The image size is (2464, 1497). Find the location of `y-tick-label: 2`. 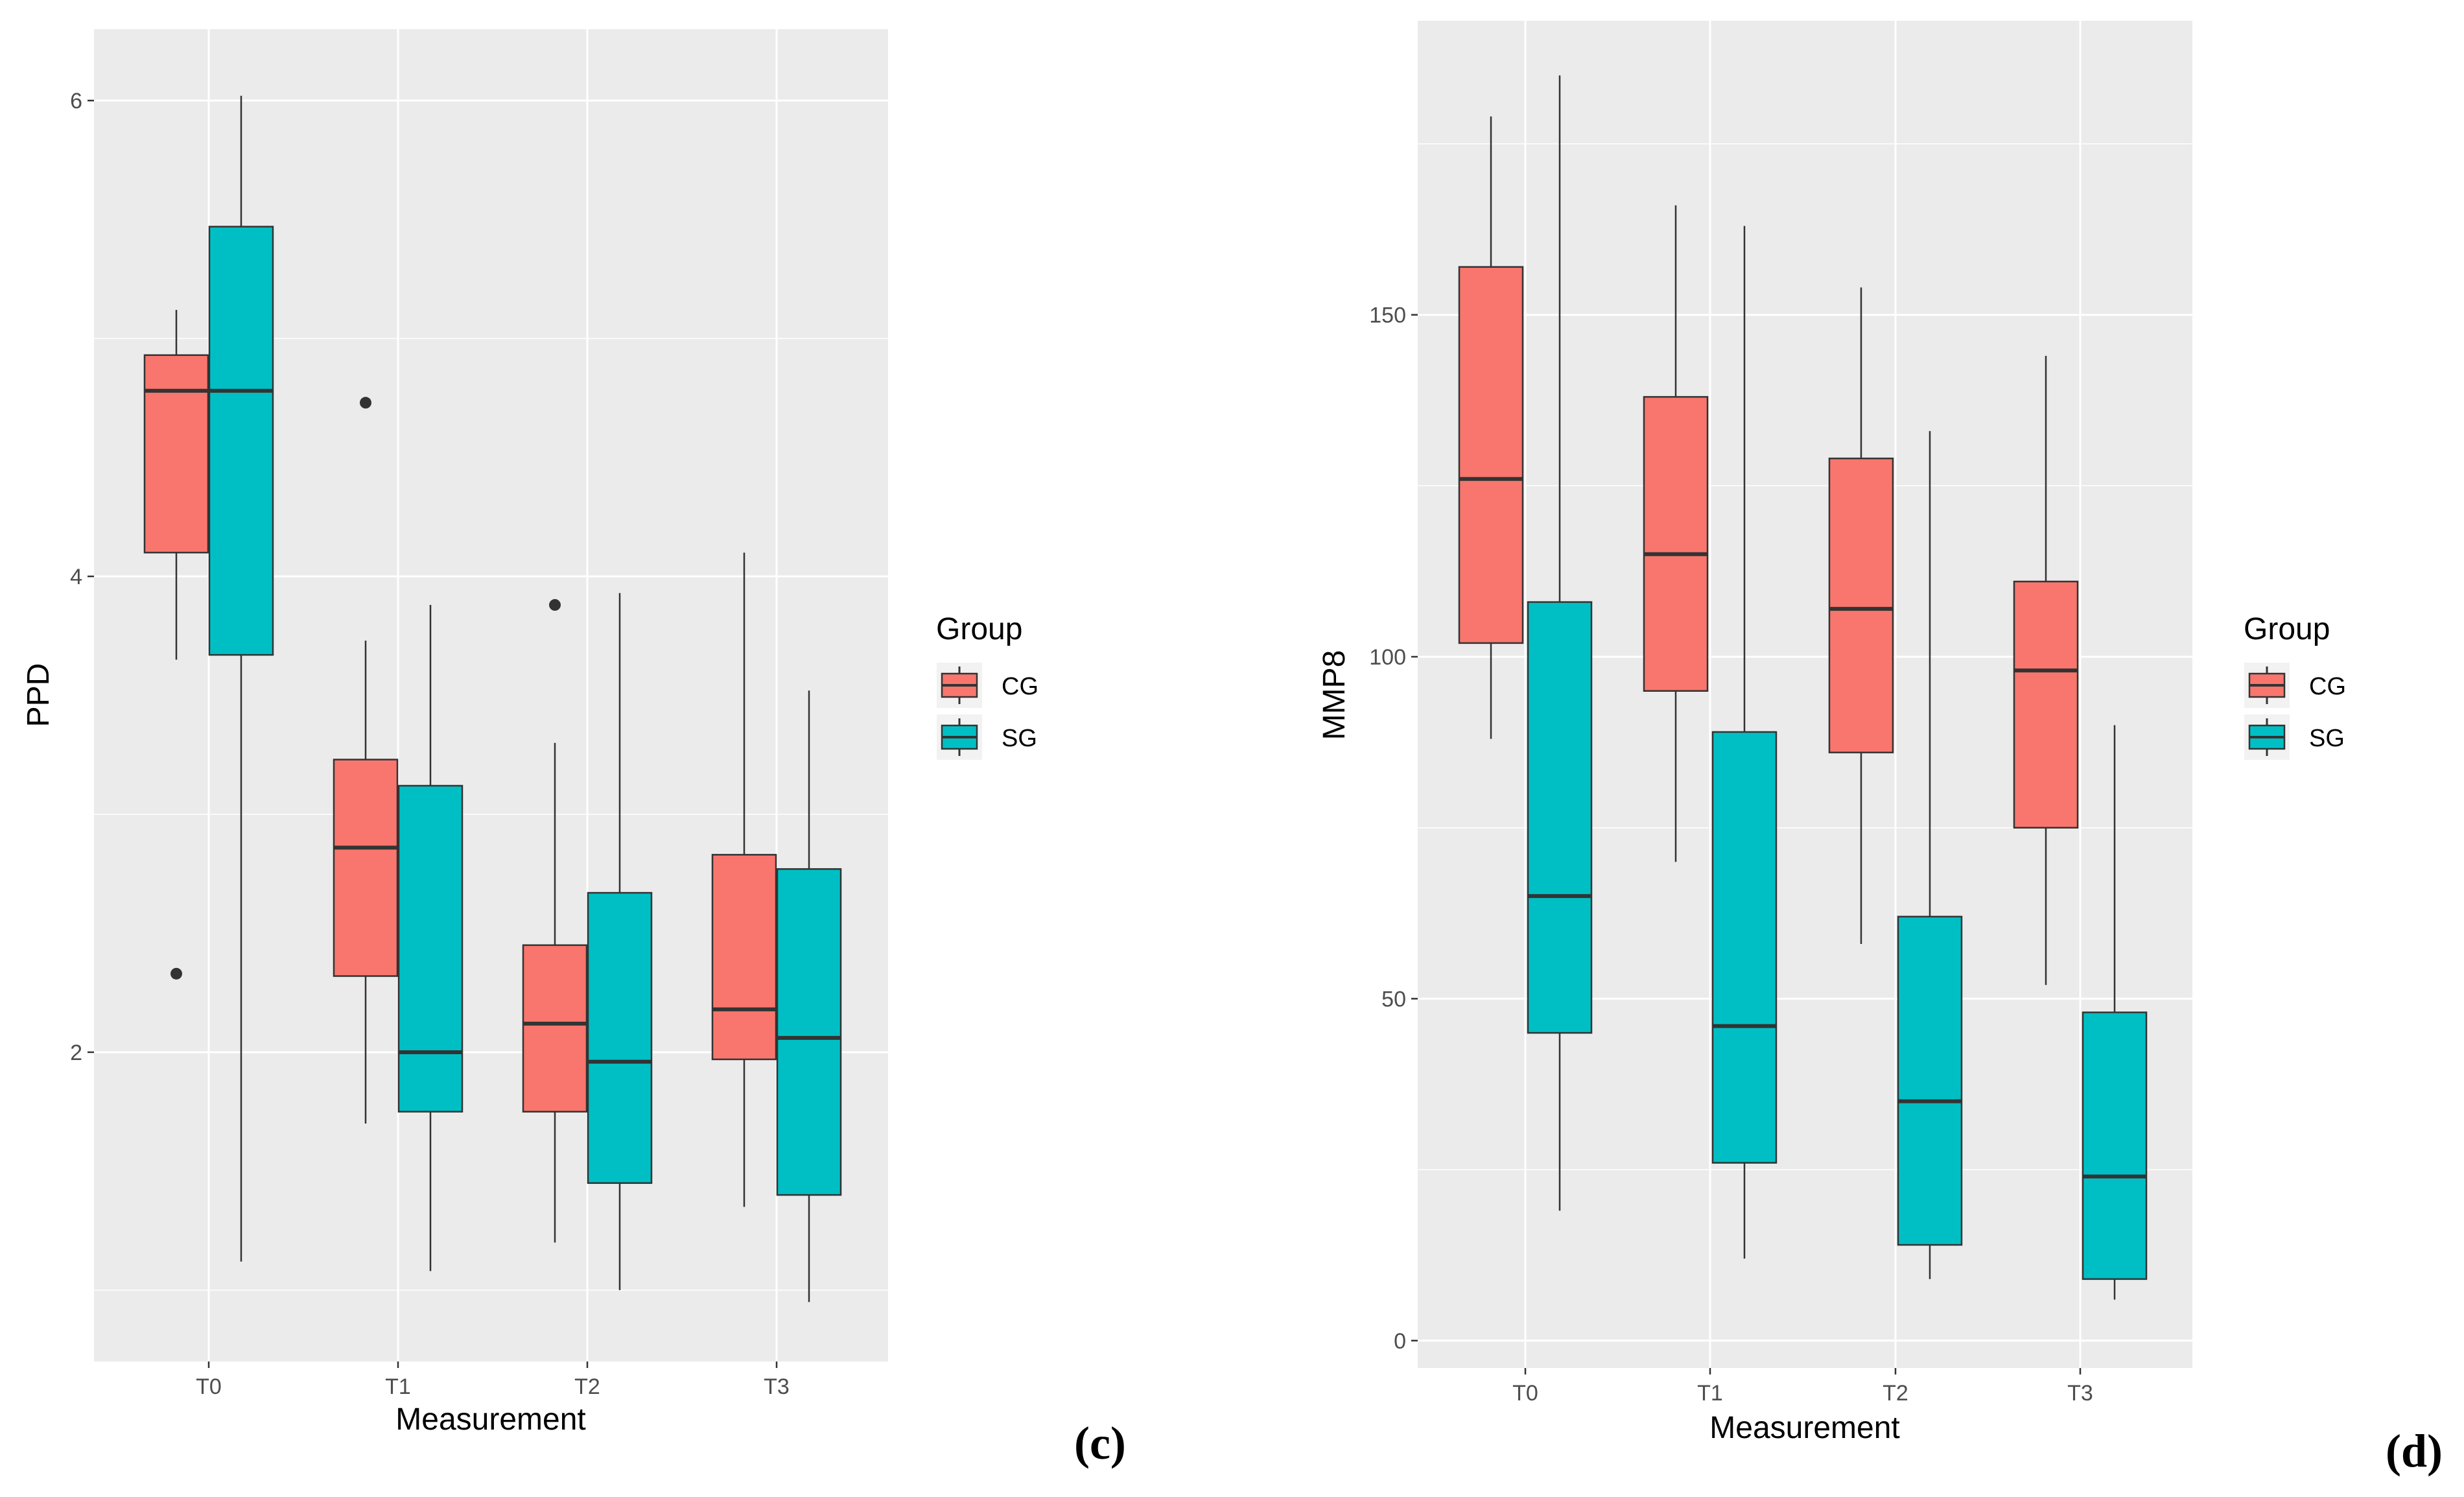

y-tick-label: 2 is located at coordinates (76, 1053).